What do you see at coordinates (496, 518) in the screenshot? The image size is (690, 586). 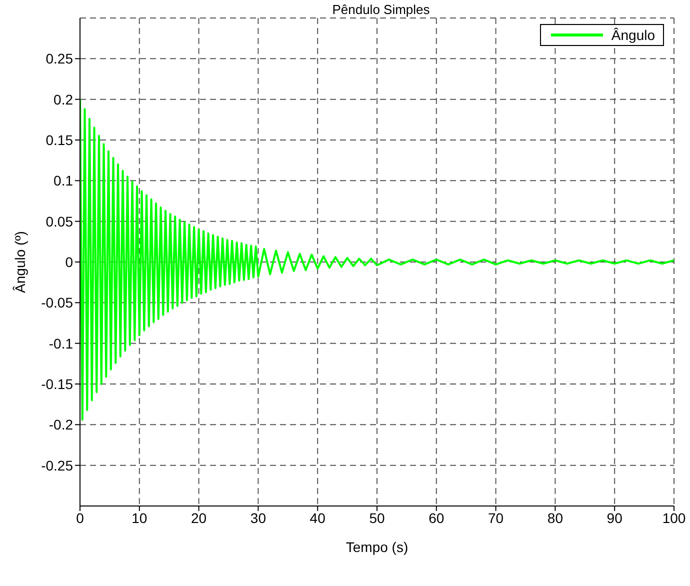 I see `x-tick-label: 70` at bounding box center [496, 518].